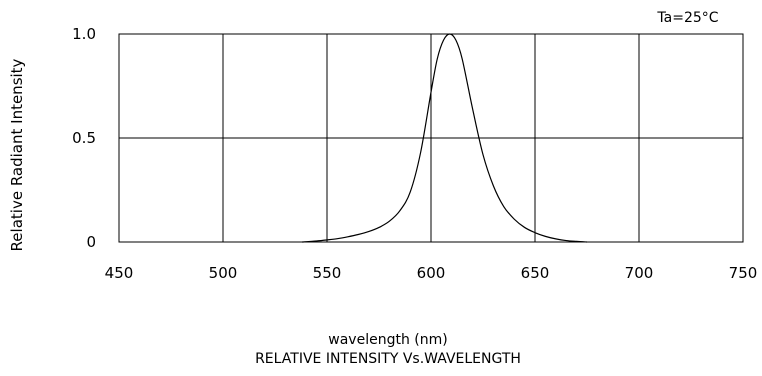 The image size is (762, 376). Describe the element at coordinates (639, 273) in the screenshot. I see `x-tick-label-700: 700` at that location.